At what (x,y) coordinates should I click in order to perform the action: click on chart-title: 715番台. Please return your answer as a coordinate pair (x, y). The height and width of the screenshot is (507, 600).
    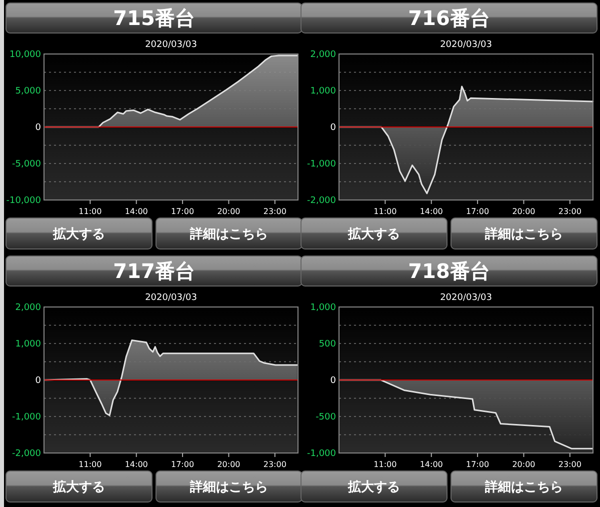
    Looking at the image, I should click on (154, 18).